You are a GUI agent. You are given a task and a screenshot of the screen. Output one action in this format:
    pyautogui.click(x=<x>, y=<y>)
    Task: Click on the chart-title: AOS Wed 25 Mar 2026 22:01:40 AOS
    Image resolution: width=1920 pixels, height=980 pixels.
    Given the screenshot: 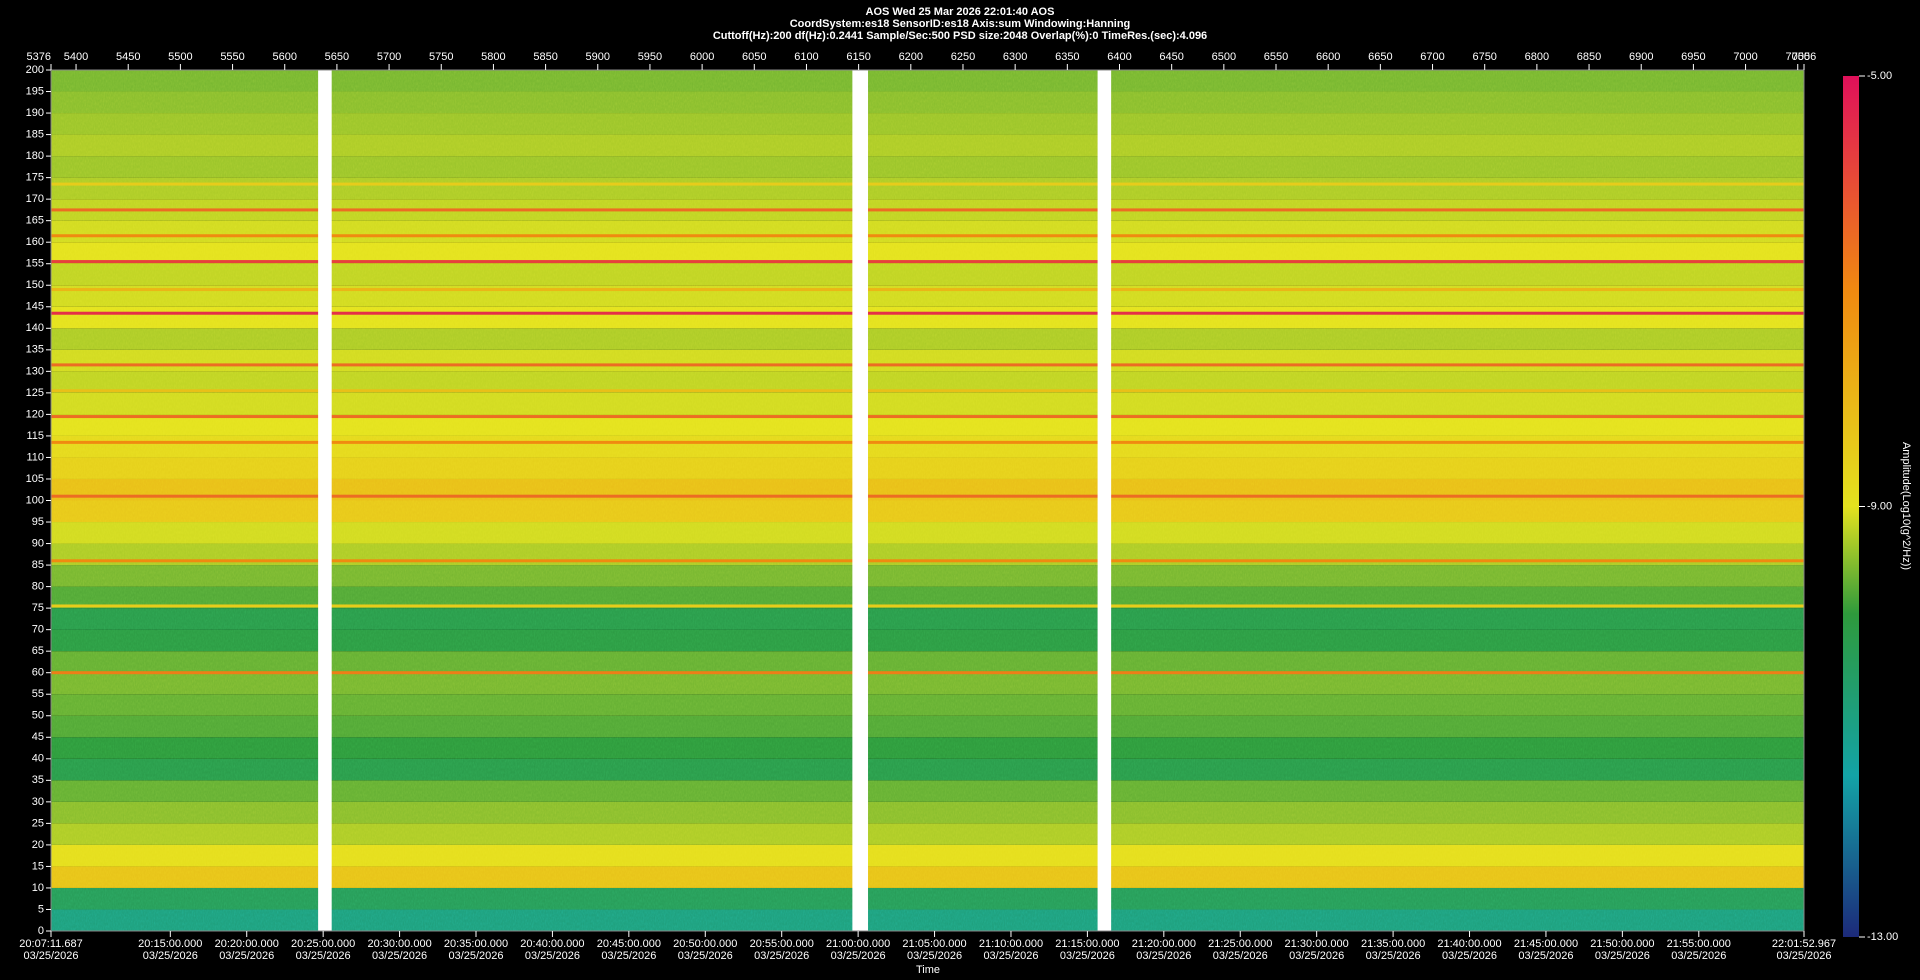 What is the action you would take?
    pyautogui.click(x=960, y=12)
    